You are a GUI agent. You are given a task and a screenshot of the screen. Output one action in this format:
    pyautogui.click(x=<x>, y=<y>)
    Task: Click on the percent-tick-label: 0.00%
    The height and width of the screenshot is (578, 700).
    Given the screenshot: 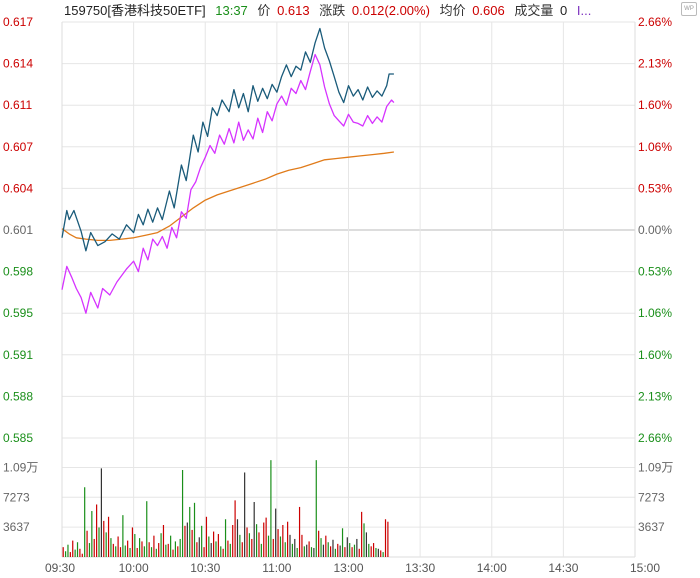 What is the action you would take?
    pyautogui.click(x=655, y=230)
    